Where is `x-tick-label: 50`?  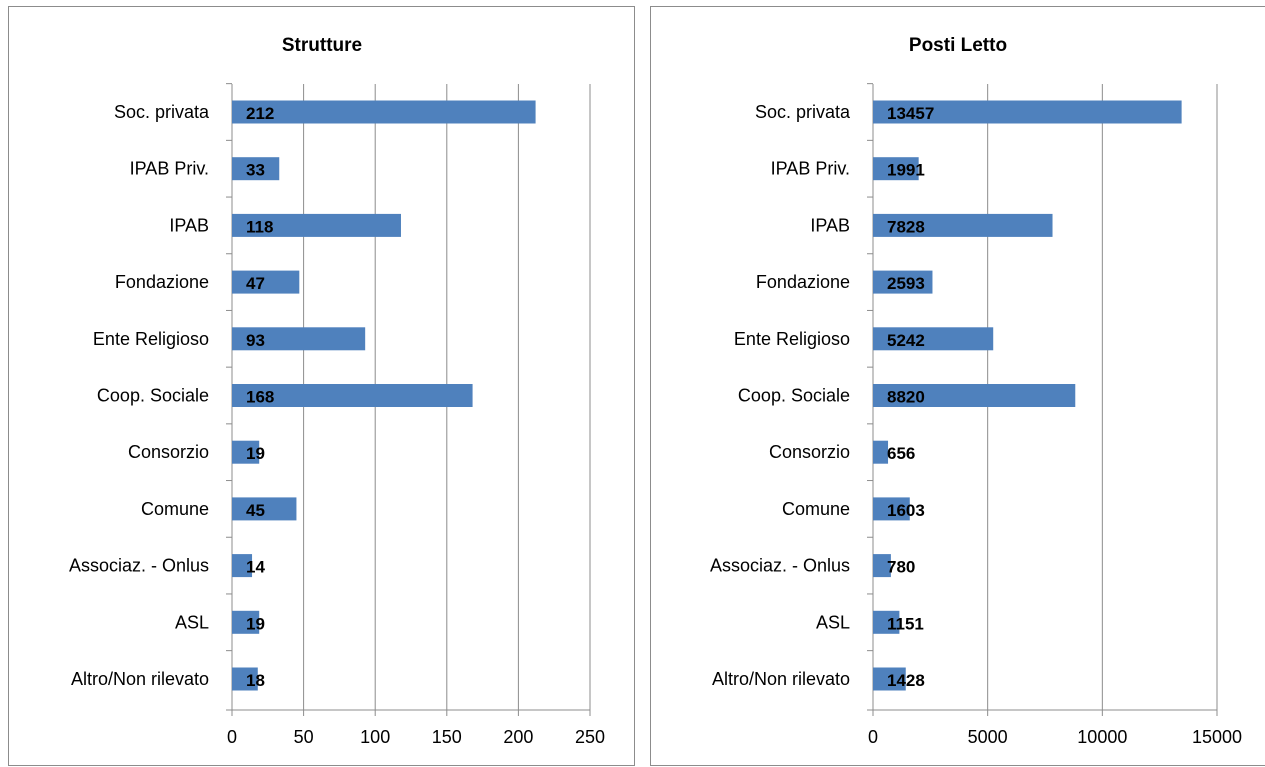 x-tick-label: 50 is located at coordinates (304, 737).